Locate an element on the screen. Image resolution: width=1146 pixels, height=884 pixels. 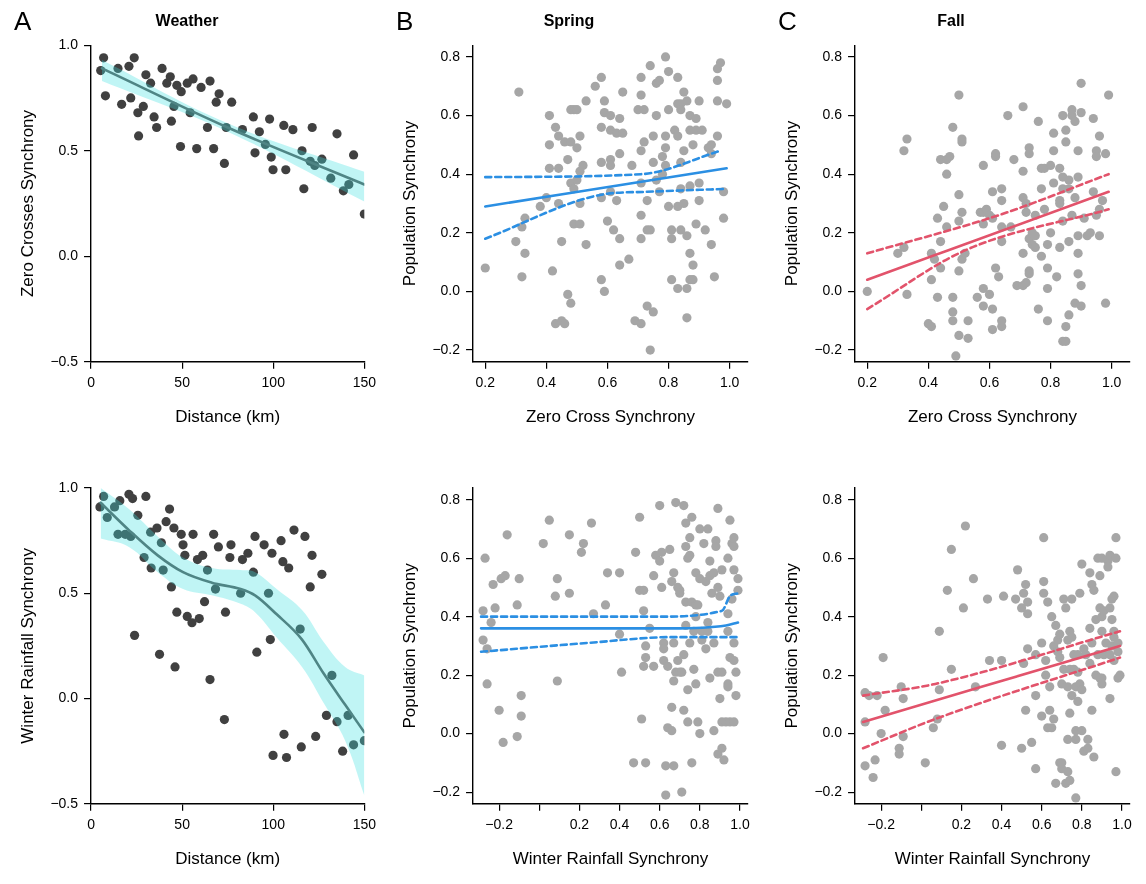
y-axis-title: Winter Rainfall Synchrony is located at coordinates (27, 645).